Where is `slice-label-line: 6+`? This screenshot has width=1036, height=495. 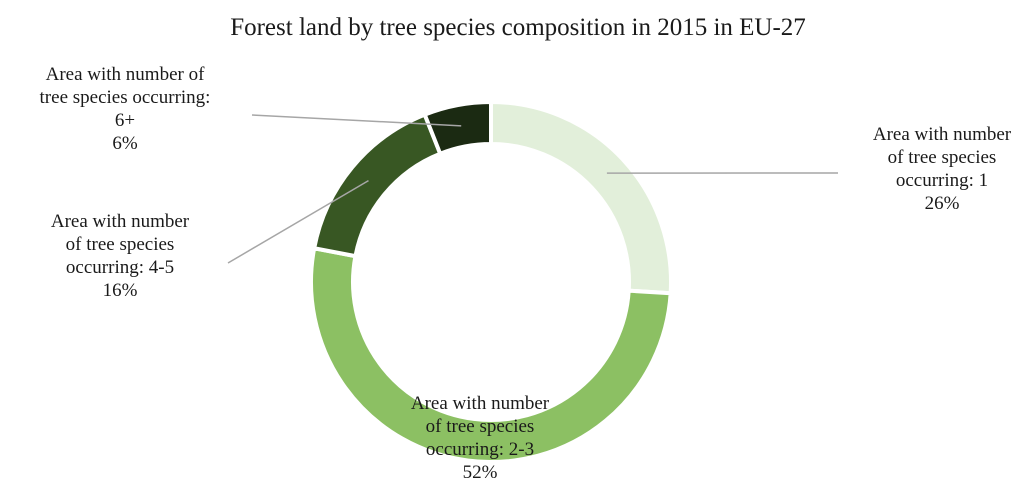 slice-label-line: 6+ is located at coordinates (125, 120).